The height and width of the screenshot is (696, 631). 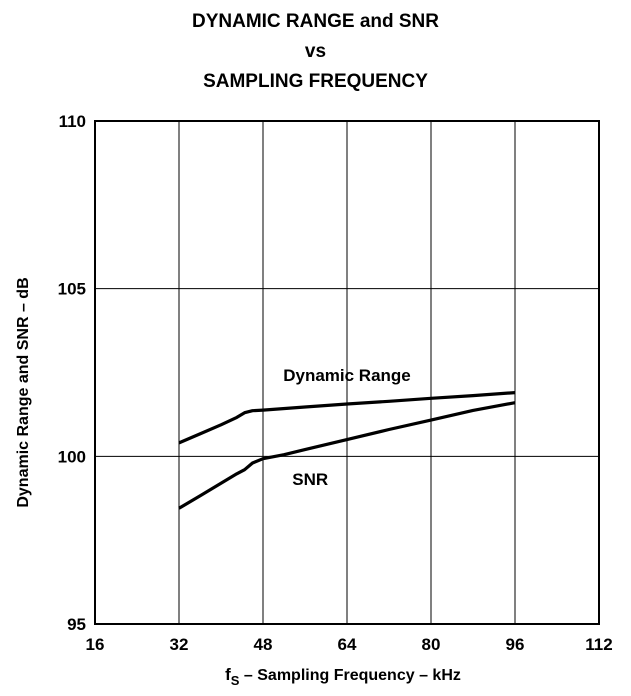 What do you see at coordinates (95, 644) in the screenshot?
I see `x-tick-label: 16` at bounding box center [95, 644].